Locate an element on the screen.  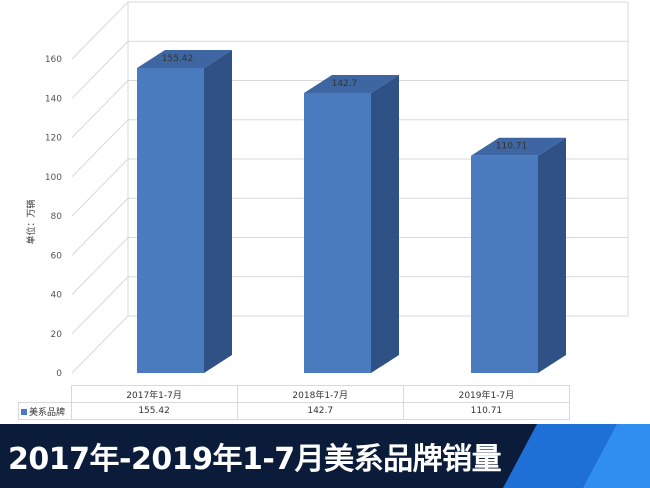
x-tick-label: 2019年1-7月 is located at coordinates (486, 394).